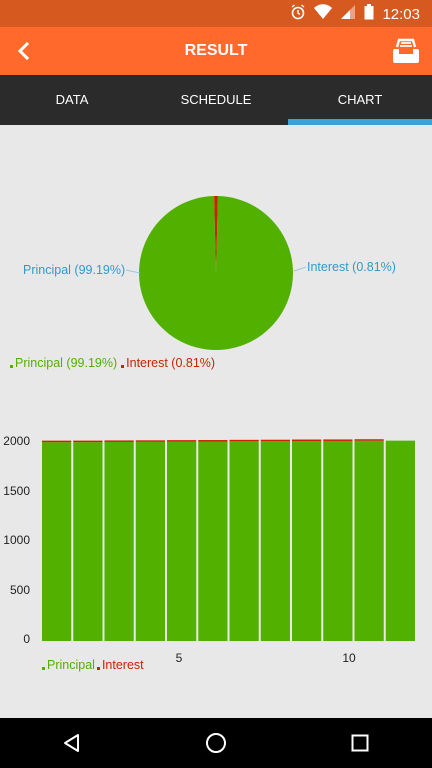 This screenshot has width=432, height=768. I want to click on nav-home-button, so click(216, 743).